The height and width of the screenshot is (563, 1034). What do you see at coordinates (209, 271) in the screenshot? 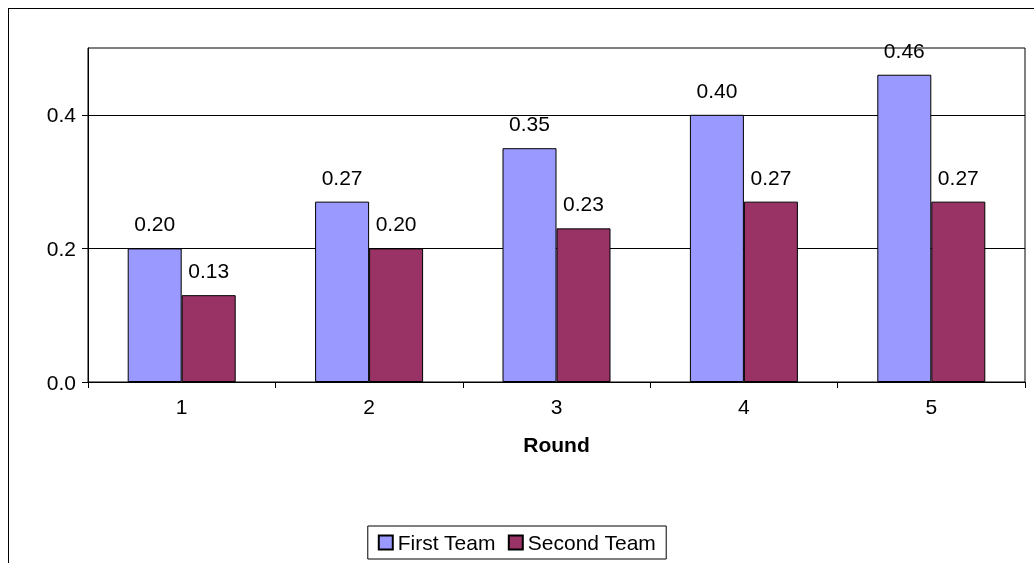
I see `data-label: 0.13` at bounding box center [209, 271].